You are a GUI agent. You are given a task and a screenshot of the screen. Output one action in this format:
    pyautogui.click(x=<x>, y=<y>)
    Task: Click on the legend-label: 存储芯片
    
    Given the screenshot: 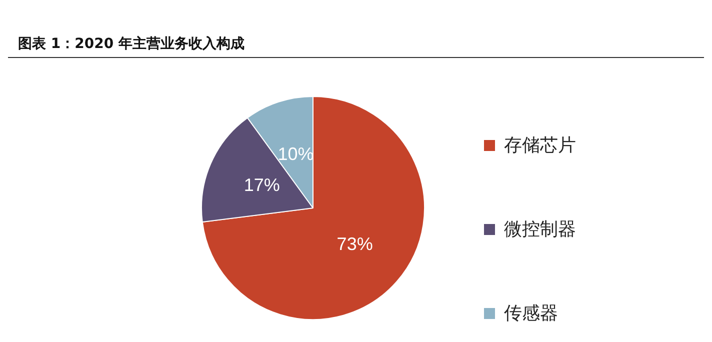 What is the action you would take?
    pyautogui.click(x=540, y=145)
    